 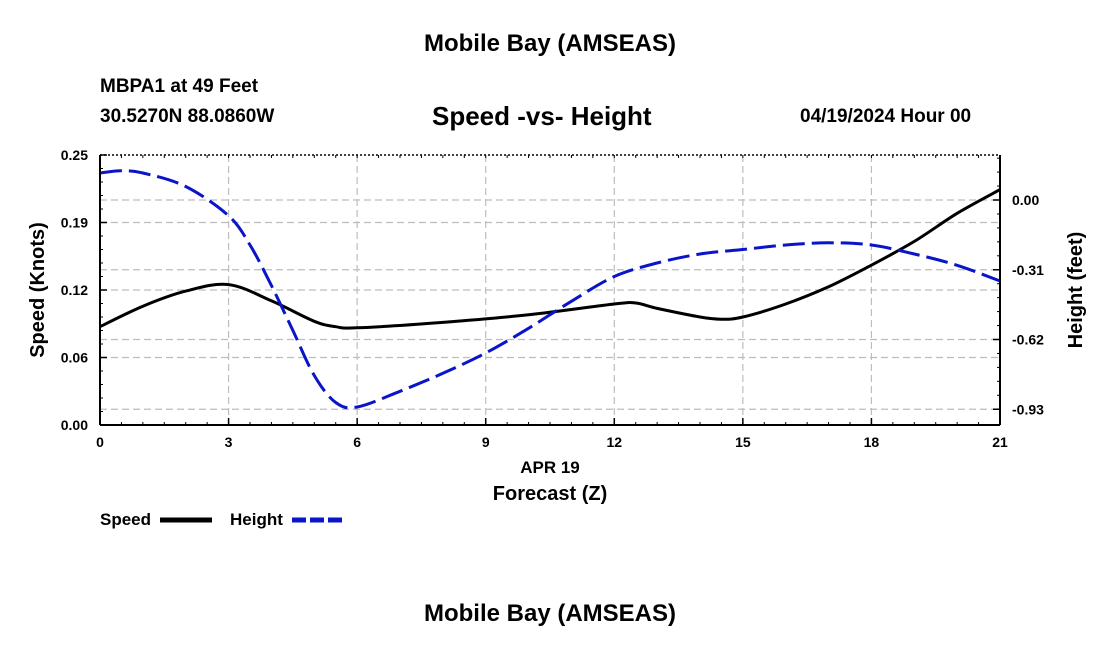 I want to click on y2-tick-label: -0.93, so click(x=1028, y=409).